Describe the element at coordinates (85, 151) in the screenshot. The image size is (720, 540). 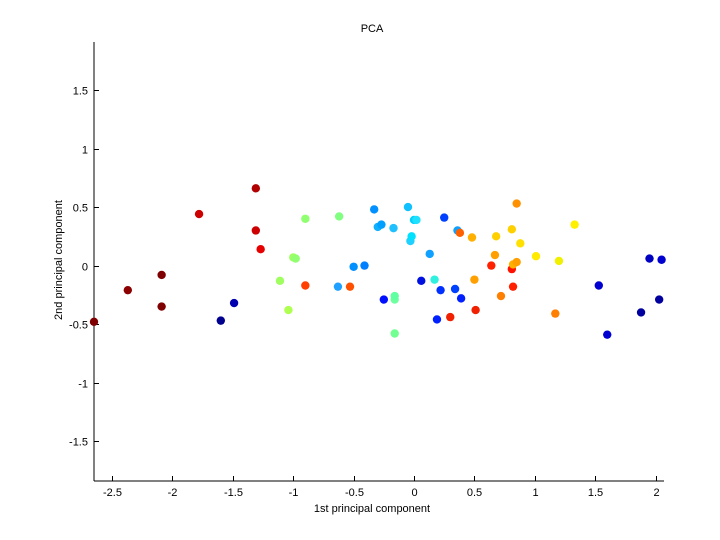
I see `y-tick-label: 1` at that location.